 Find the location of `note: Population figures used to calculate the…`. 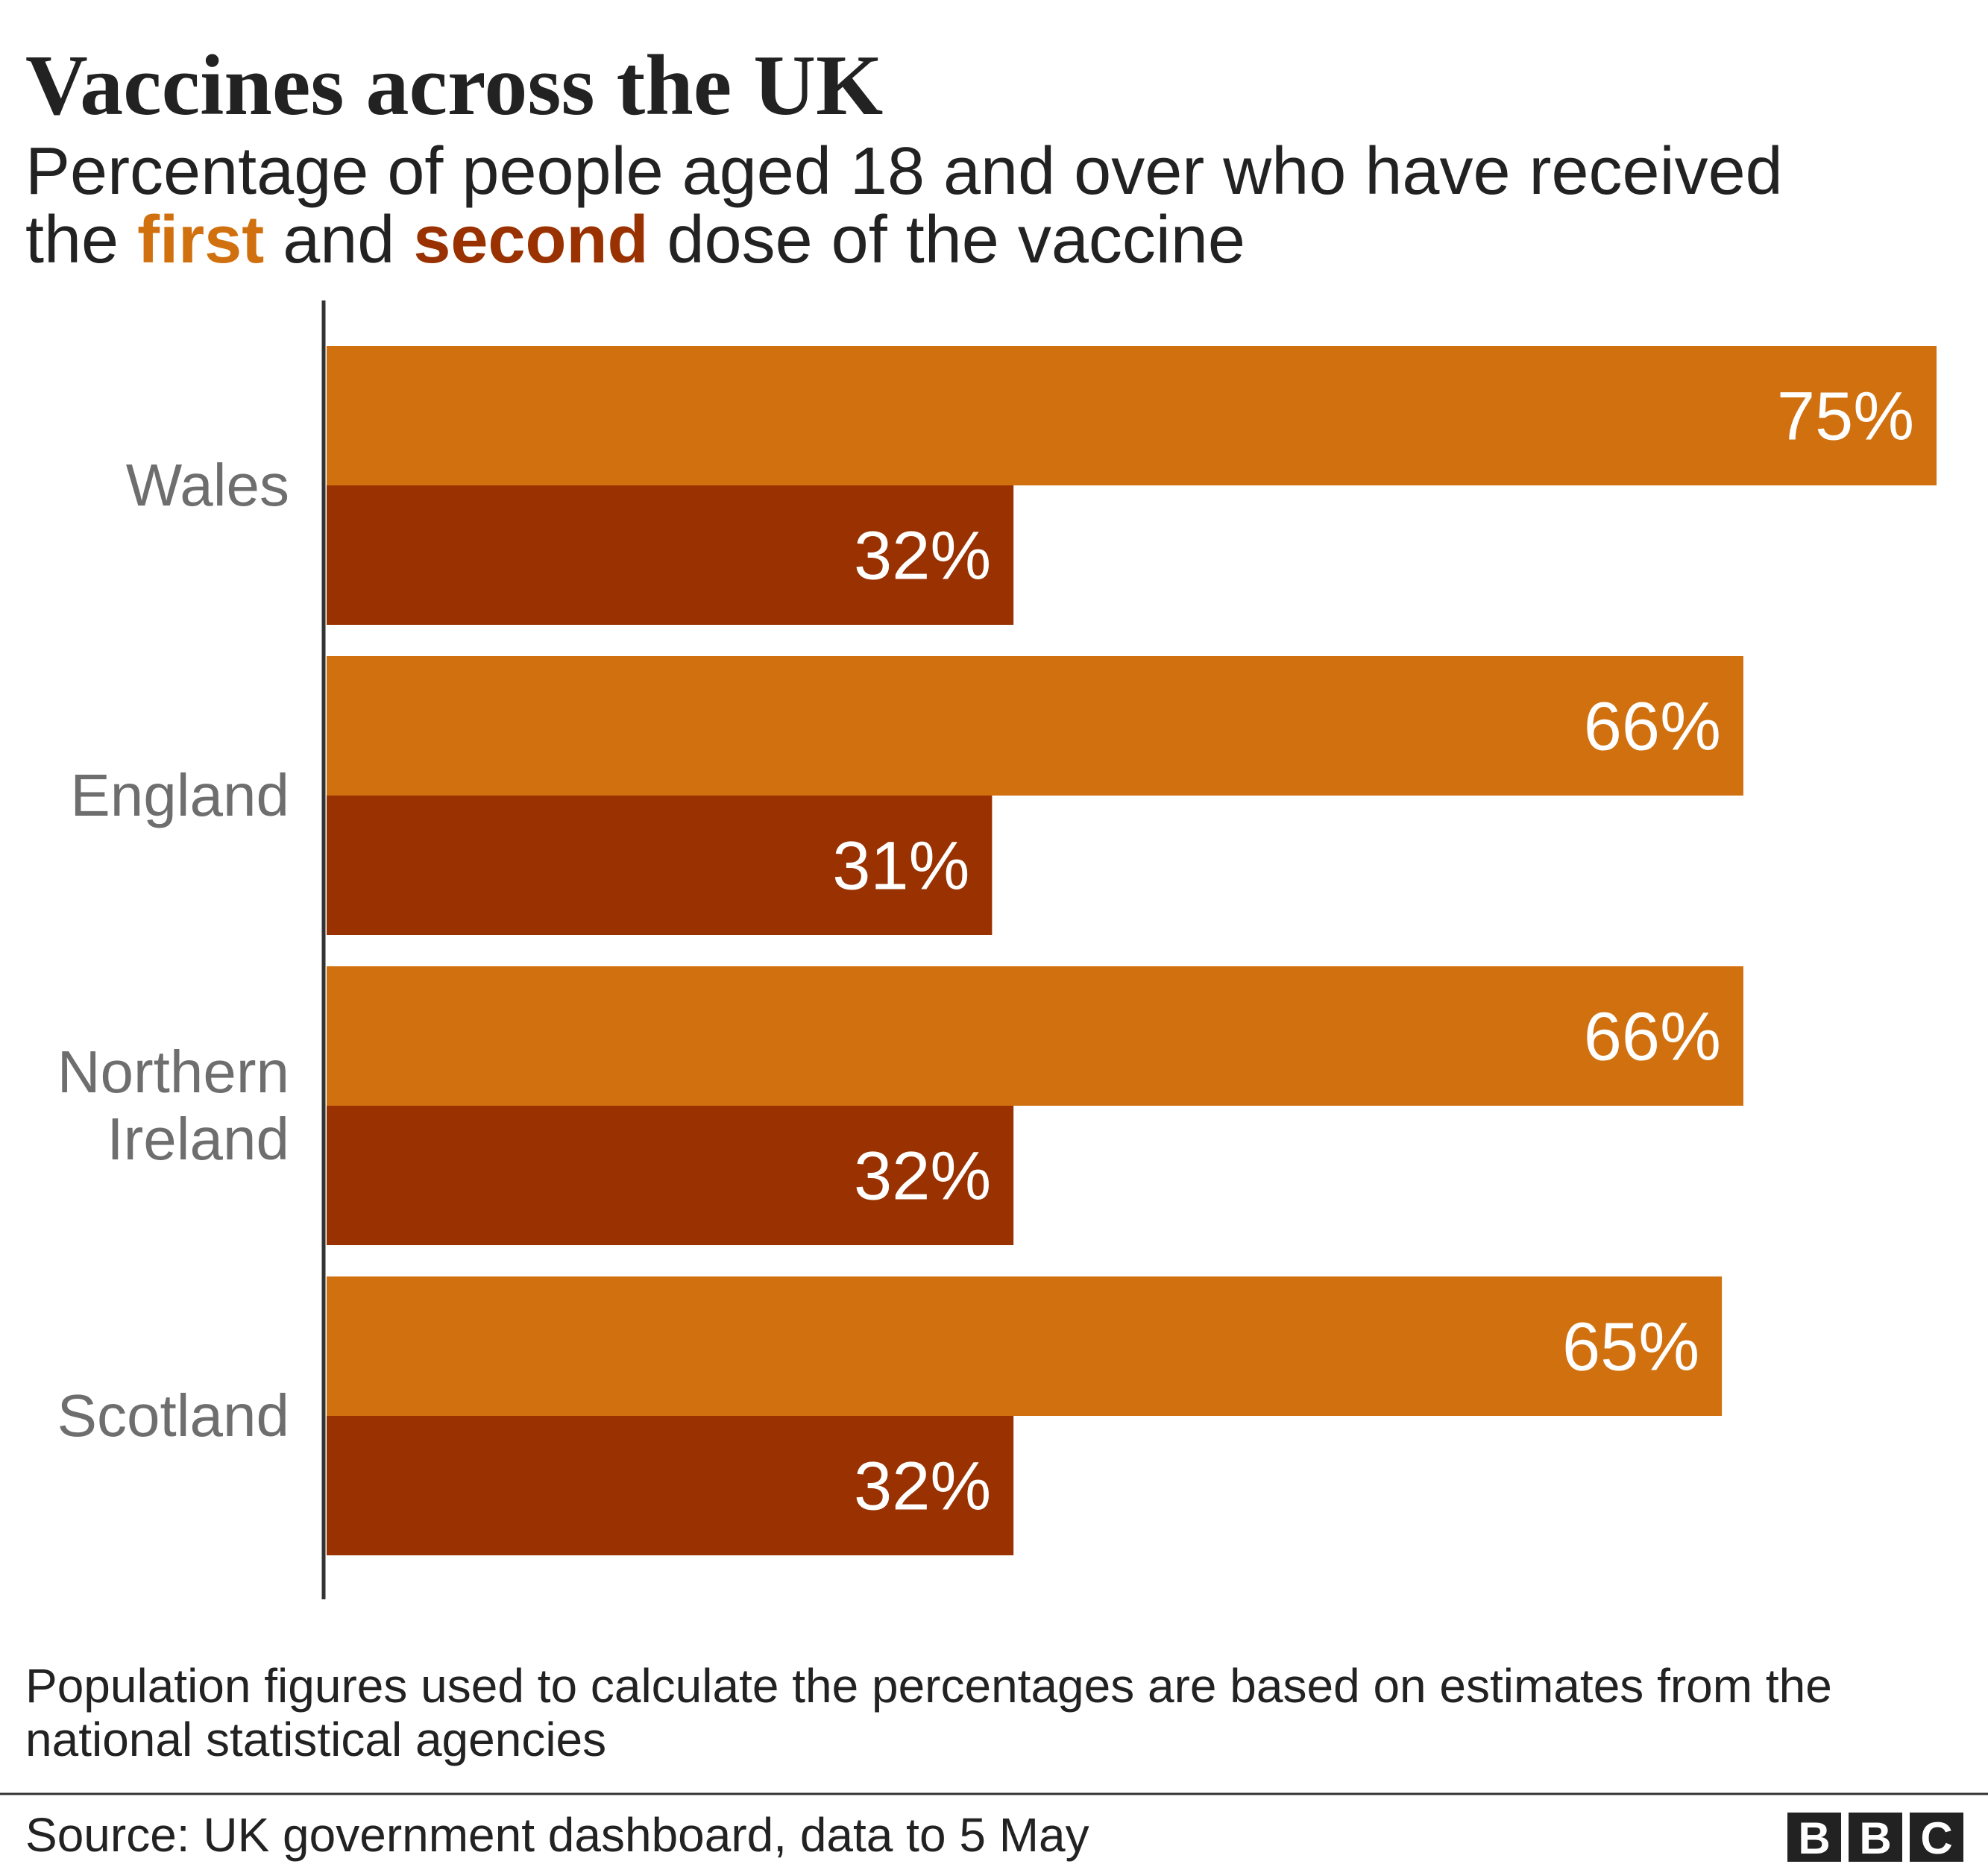

note: Population figures used to calculate the… is located at coordinates (928, 1712).